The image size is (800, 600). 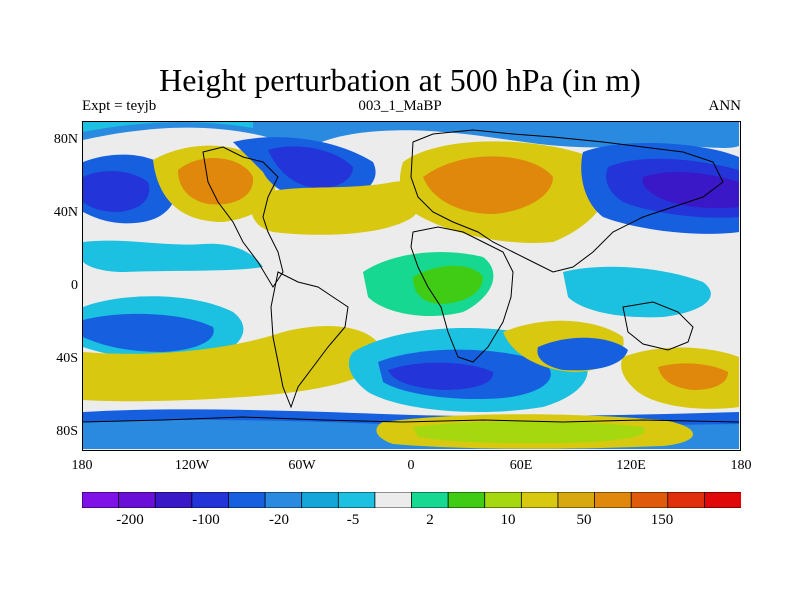 I want to click on colorbar-label: -5, so click(x=353, y=520).